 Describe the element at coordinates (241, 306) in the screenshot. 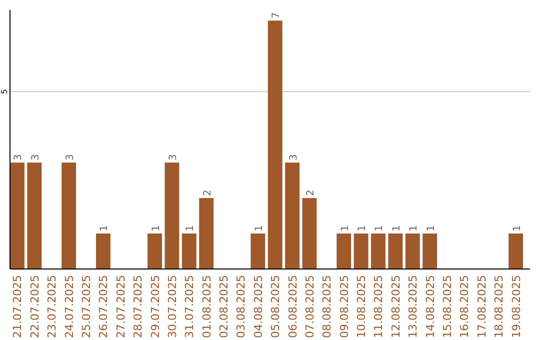

I see `x-tick-label: 03.08.2025` at that location.